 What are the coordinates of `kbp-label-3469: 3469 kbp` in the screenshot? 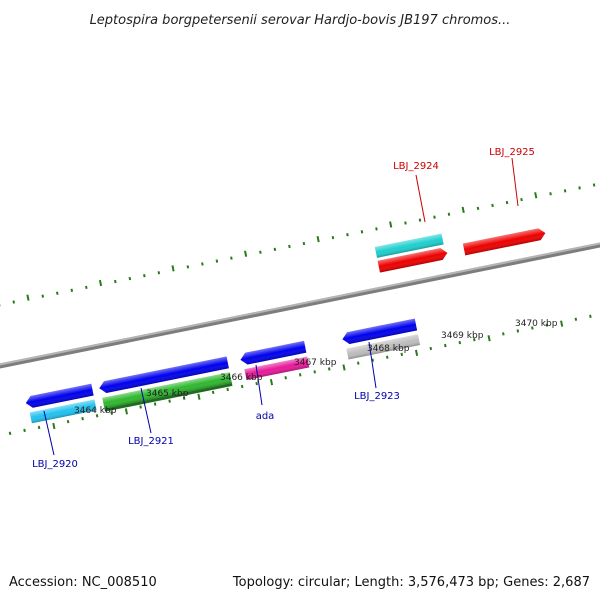 It's located at (462, 336).